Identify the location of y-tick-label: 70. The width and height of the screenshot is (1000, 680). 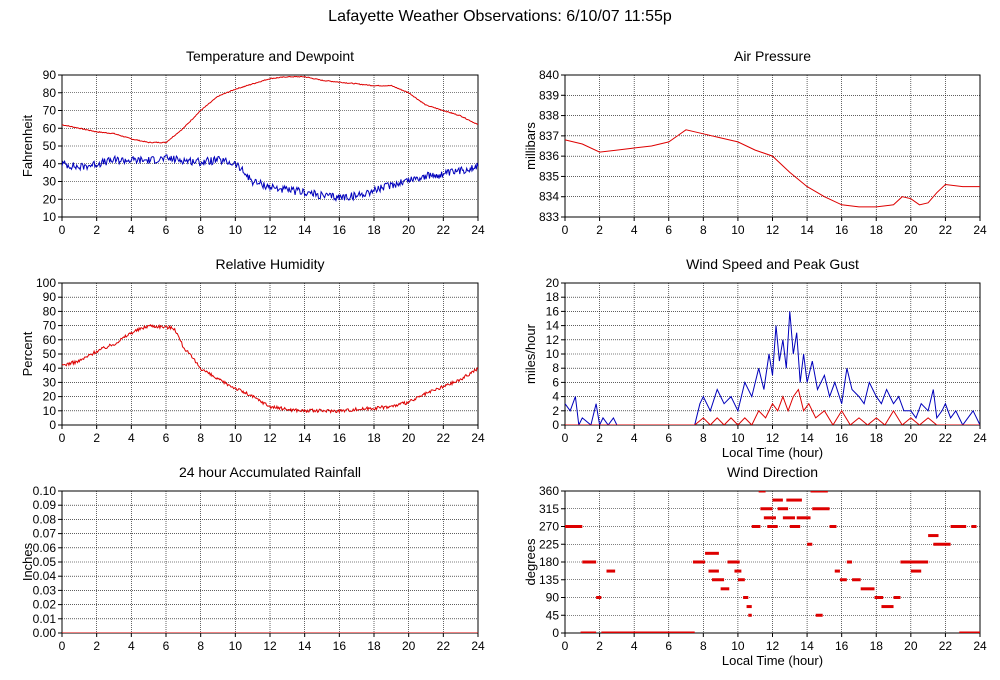
(50, 326).